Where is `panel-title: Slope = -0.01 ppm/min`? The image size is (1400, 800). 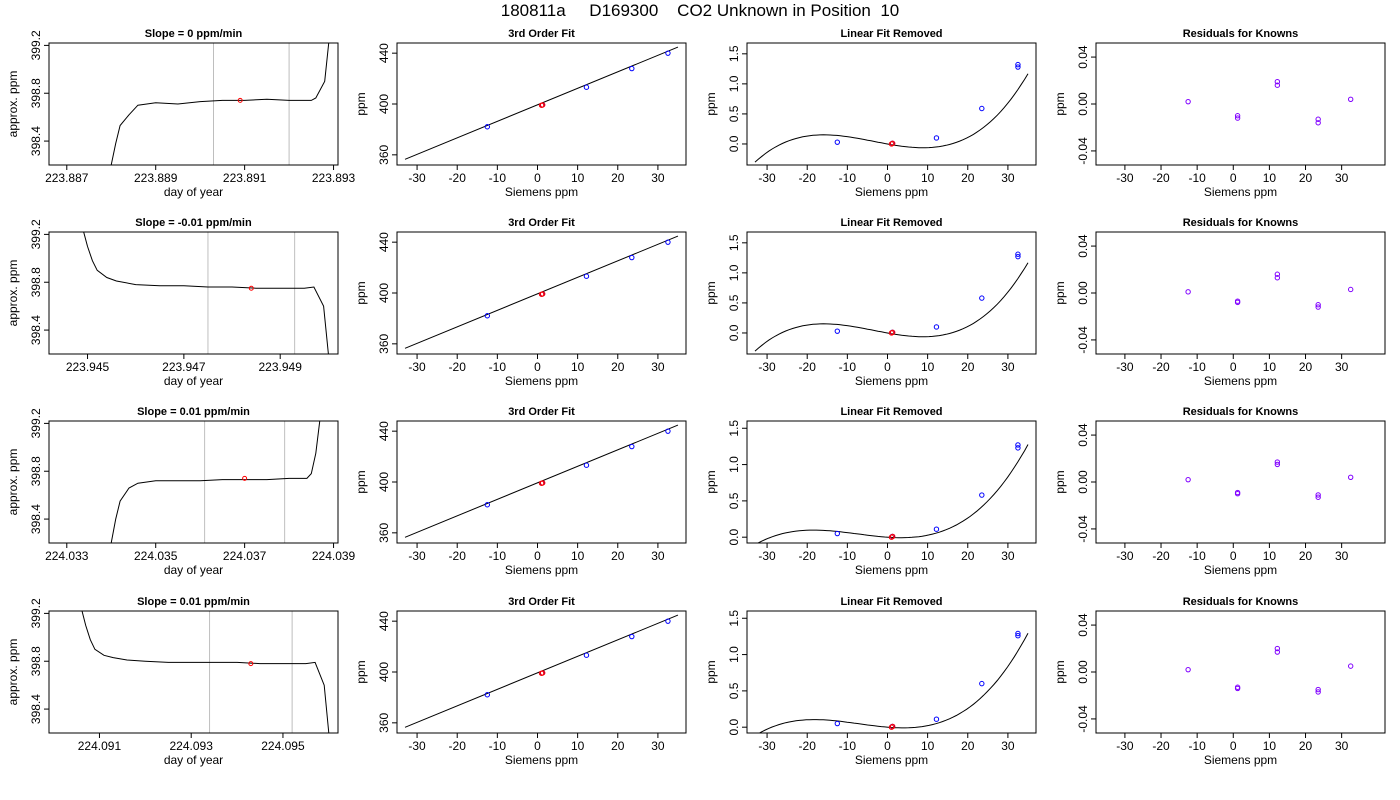
panel-title: Slope = -0.01 ppm/min is located at coordinates (193, 223).